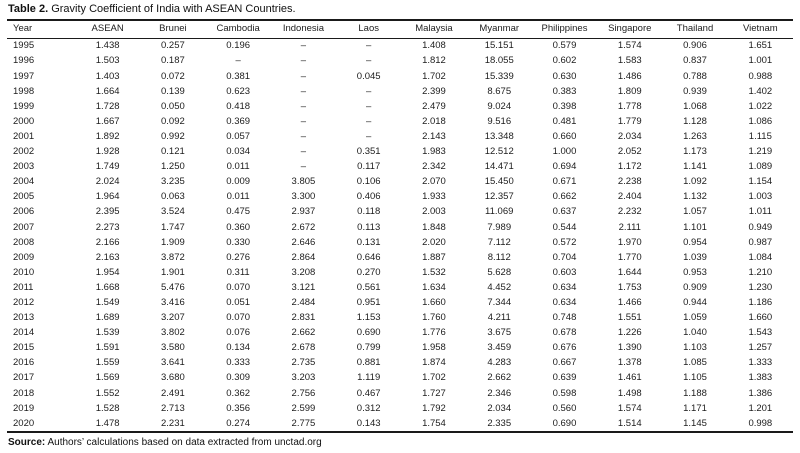  Describe the element at coordinates (629, 318) in the screenshot. I see `value-cell: 1.551` at that location.